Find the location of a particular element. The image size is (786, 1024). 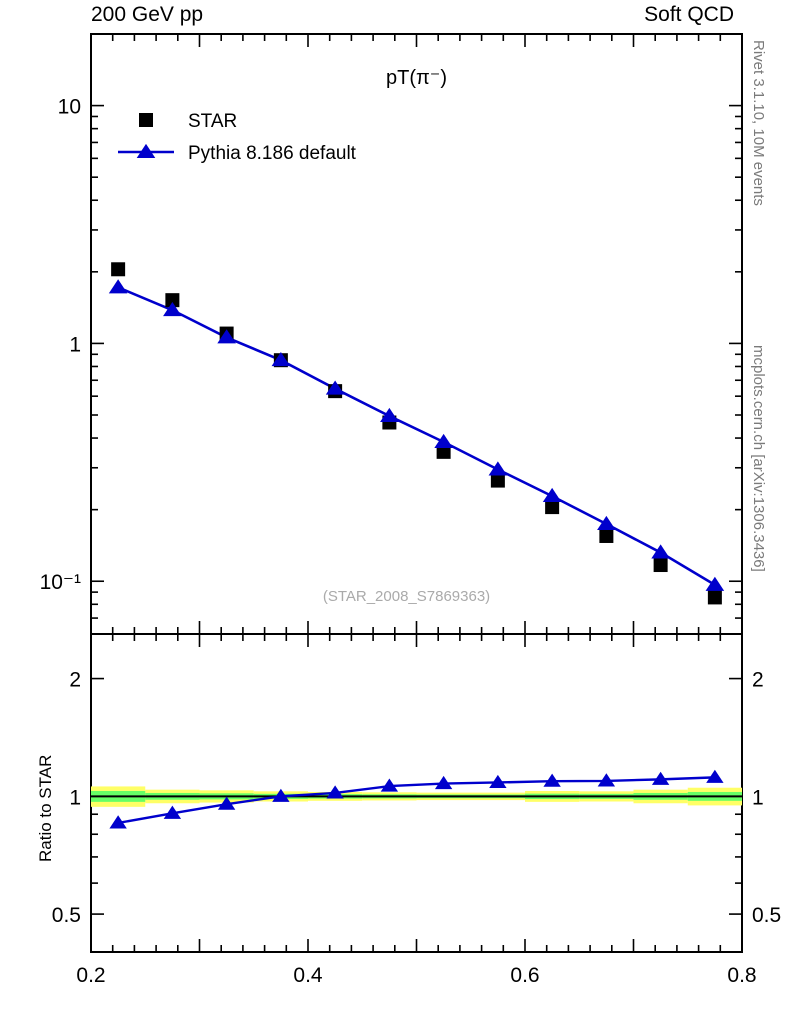

analysis-id-watermark: (STAR_2008_S7869363) is located at coordinates (406, 596).